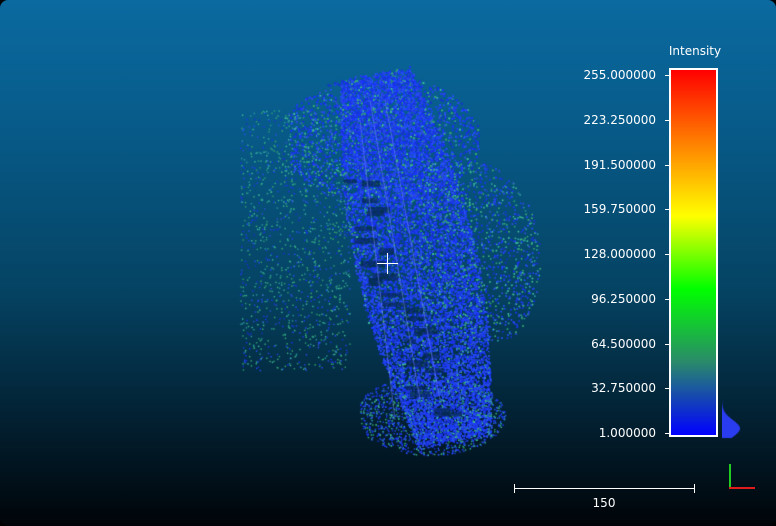  What do you see at coordinates (623, 343) in the screenshot?
I see `scalar-bar-tick-label: 64.500000` at bounding box center [623, 343].